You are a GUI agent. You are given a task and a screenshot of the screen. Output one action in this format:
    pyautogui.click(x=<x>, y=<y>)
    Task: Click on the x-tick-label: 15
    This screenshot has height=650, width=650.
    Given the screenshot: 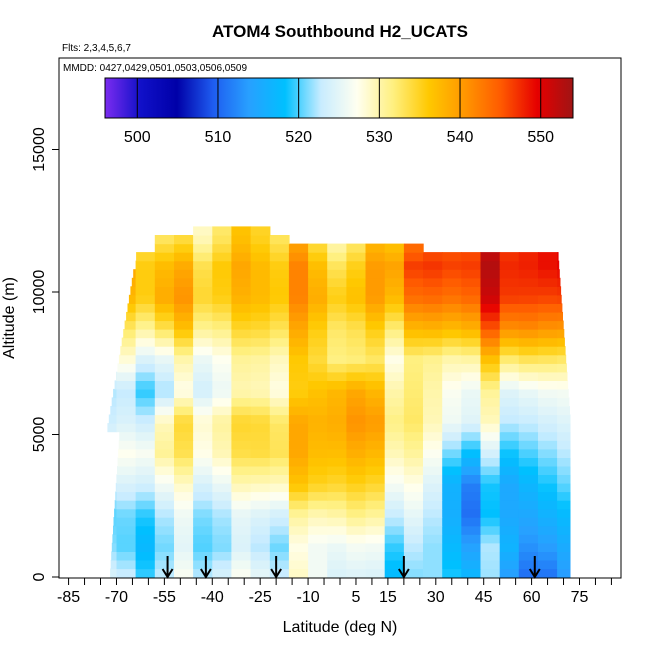 What is the action you would take?
    pyautogui.click(x=388, y=597)
    